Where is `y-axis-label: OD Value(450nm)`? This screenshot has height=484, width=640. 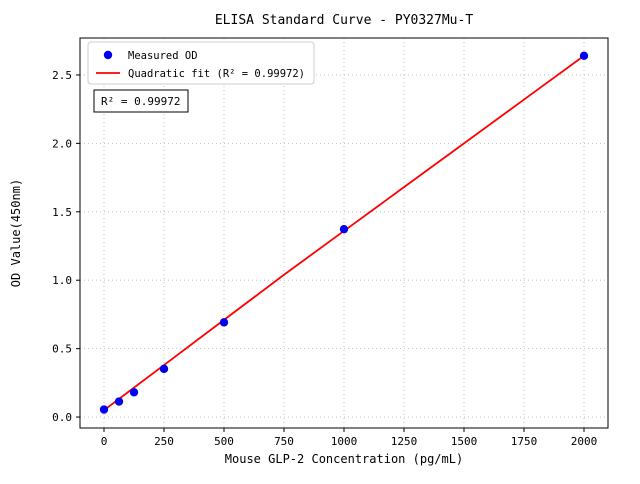
y-axis-label: OD Value(450nm) is located at coordinates (16, 233).